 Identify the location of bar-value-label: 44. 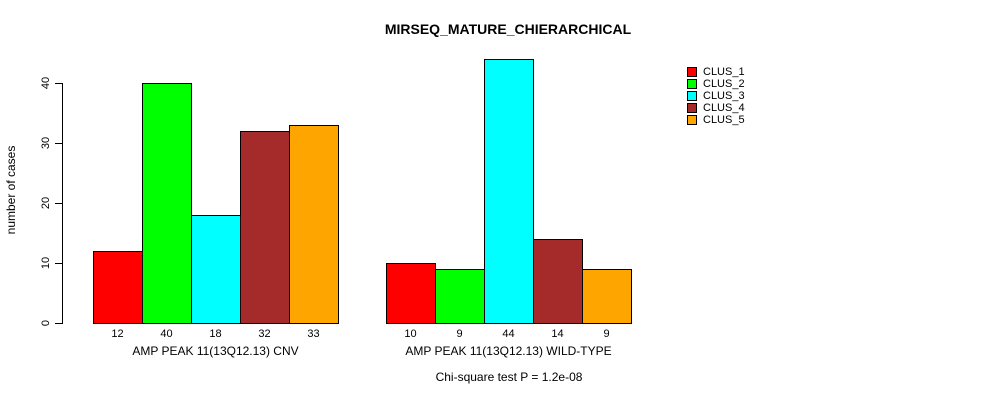
(508, 334).